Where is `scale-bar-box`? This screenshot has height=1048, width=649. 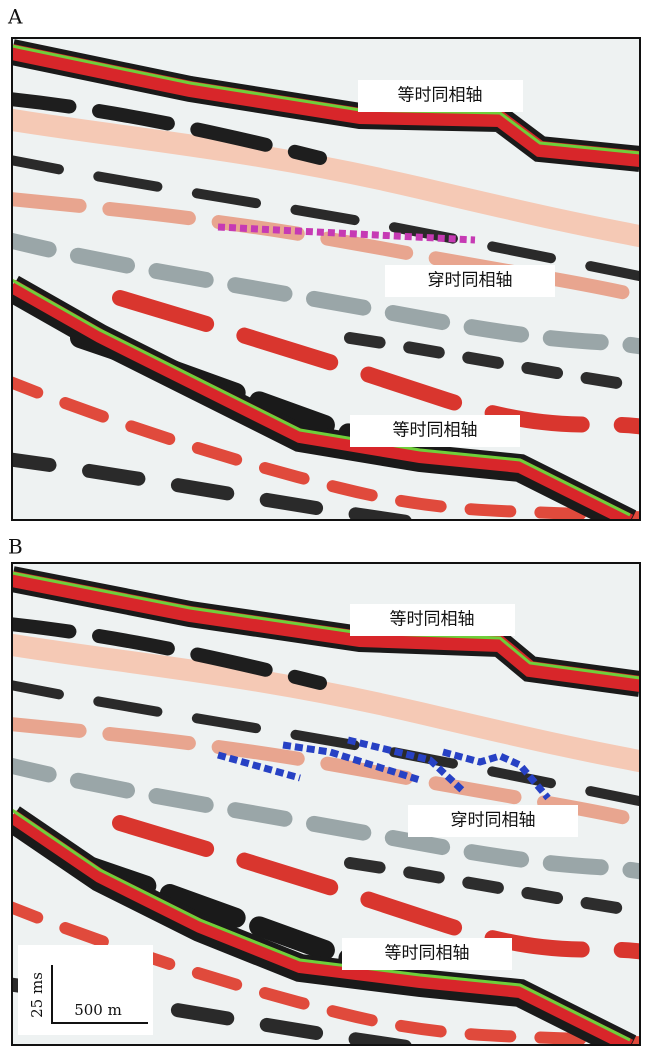
scale-bar-box is located at coordinates (85, 990).